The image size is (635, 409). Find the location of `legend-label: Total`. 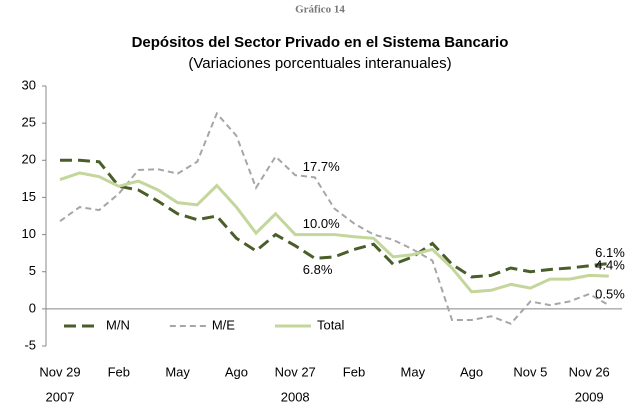

legend-label: Total is located at coordinates (331, 324).